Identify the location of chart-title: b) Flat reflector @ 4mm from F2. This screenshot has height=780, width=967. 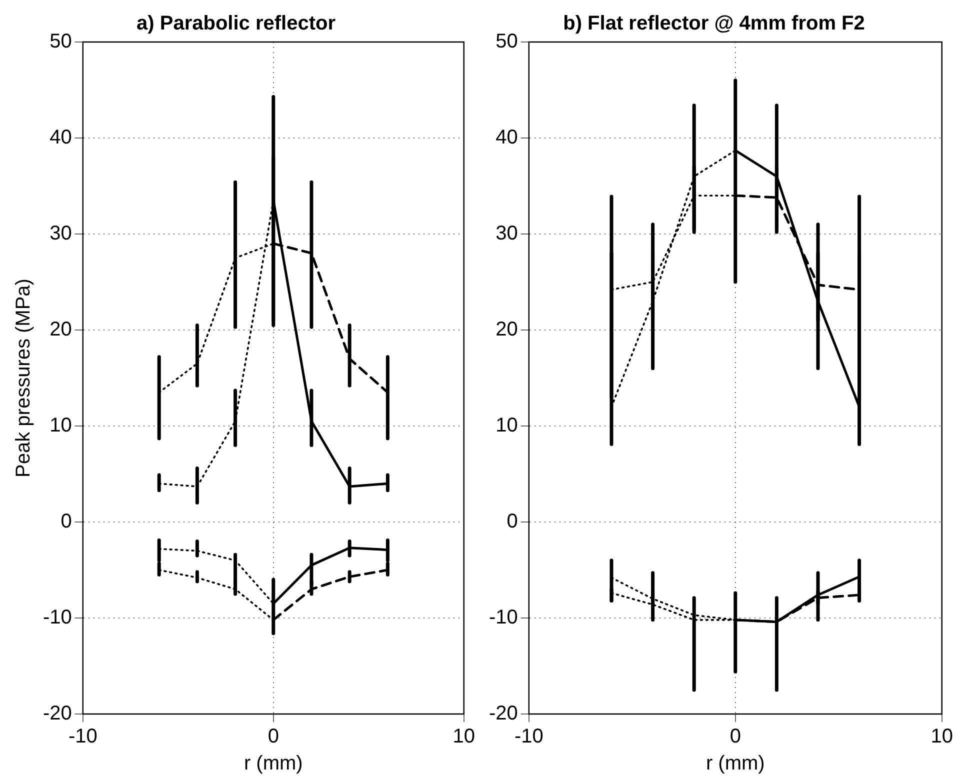
(714, 23).